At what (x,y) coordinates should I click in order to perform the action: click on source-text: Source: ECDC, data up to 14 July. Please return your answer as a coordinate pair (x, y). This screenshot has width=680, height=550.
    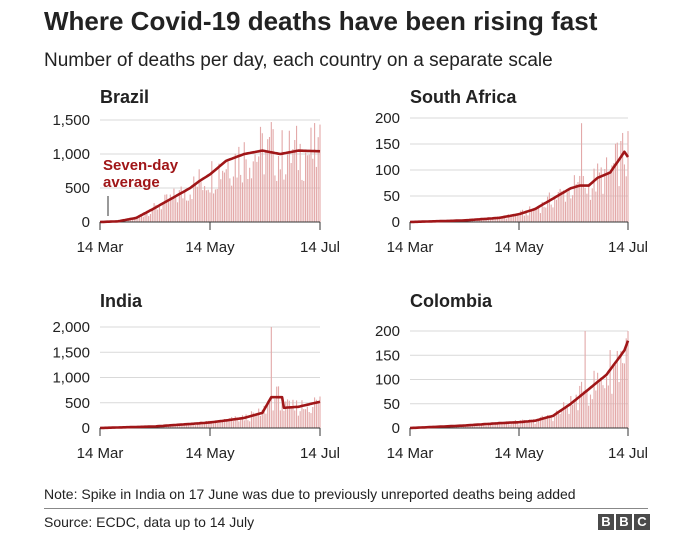
    Looking at the image, I should click on (149, 522).